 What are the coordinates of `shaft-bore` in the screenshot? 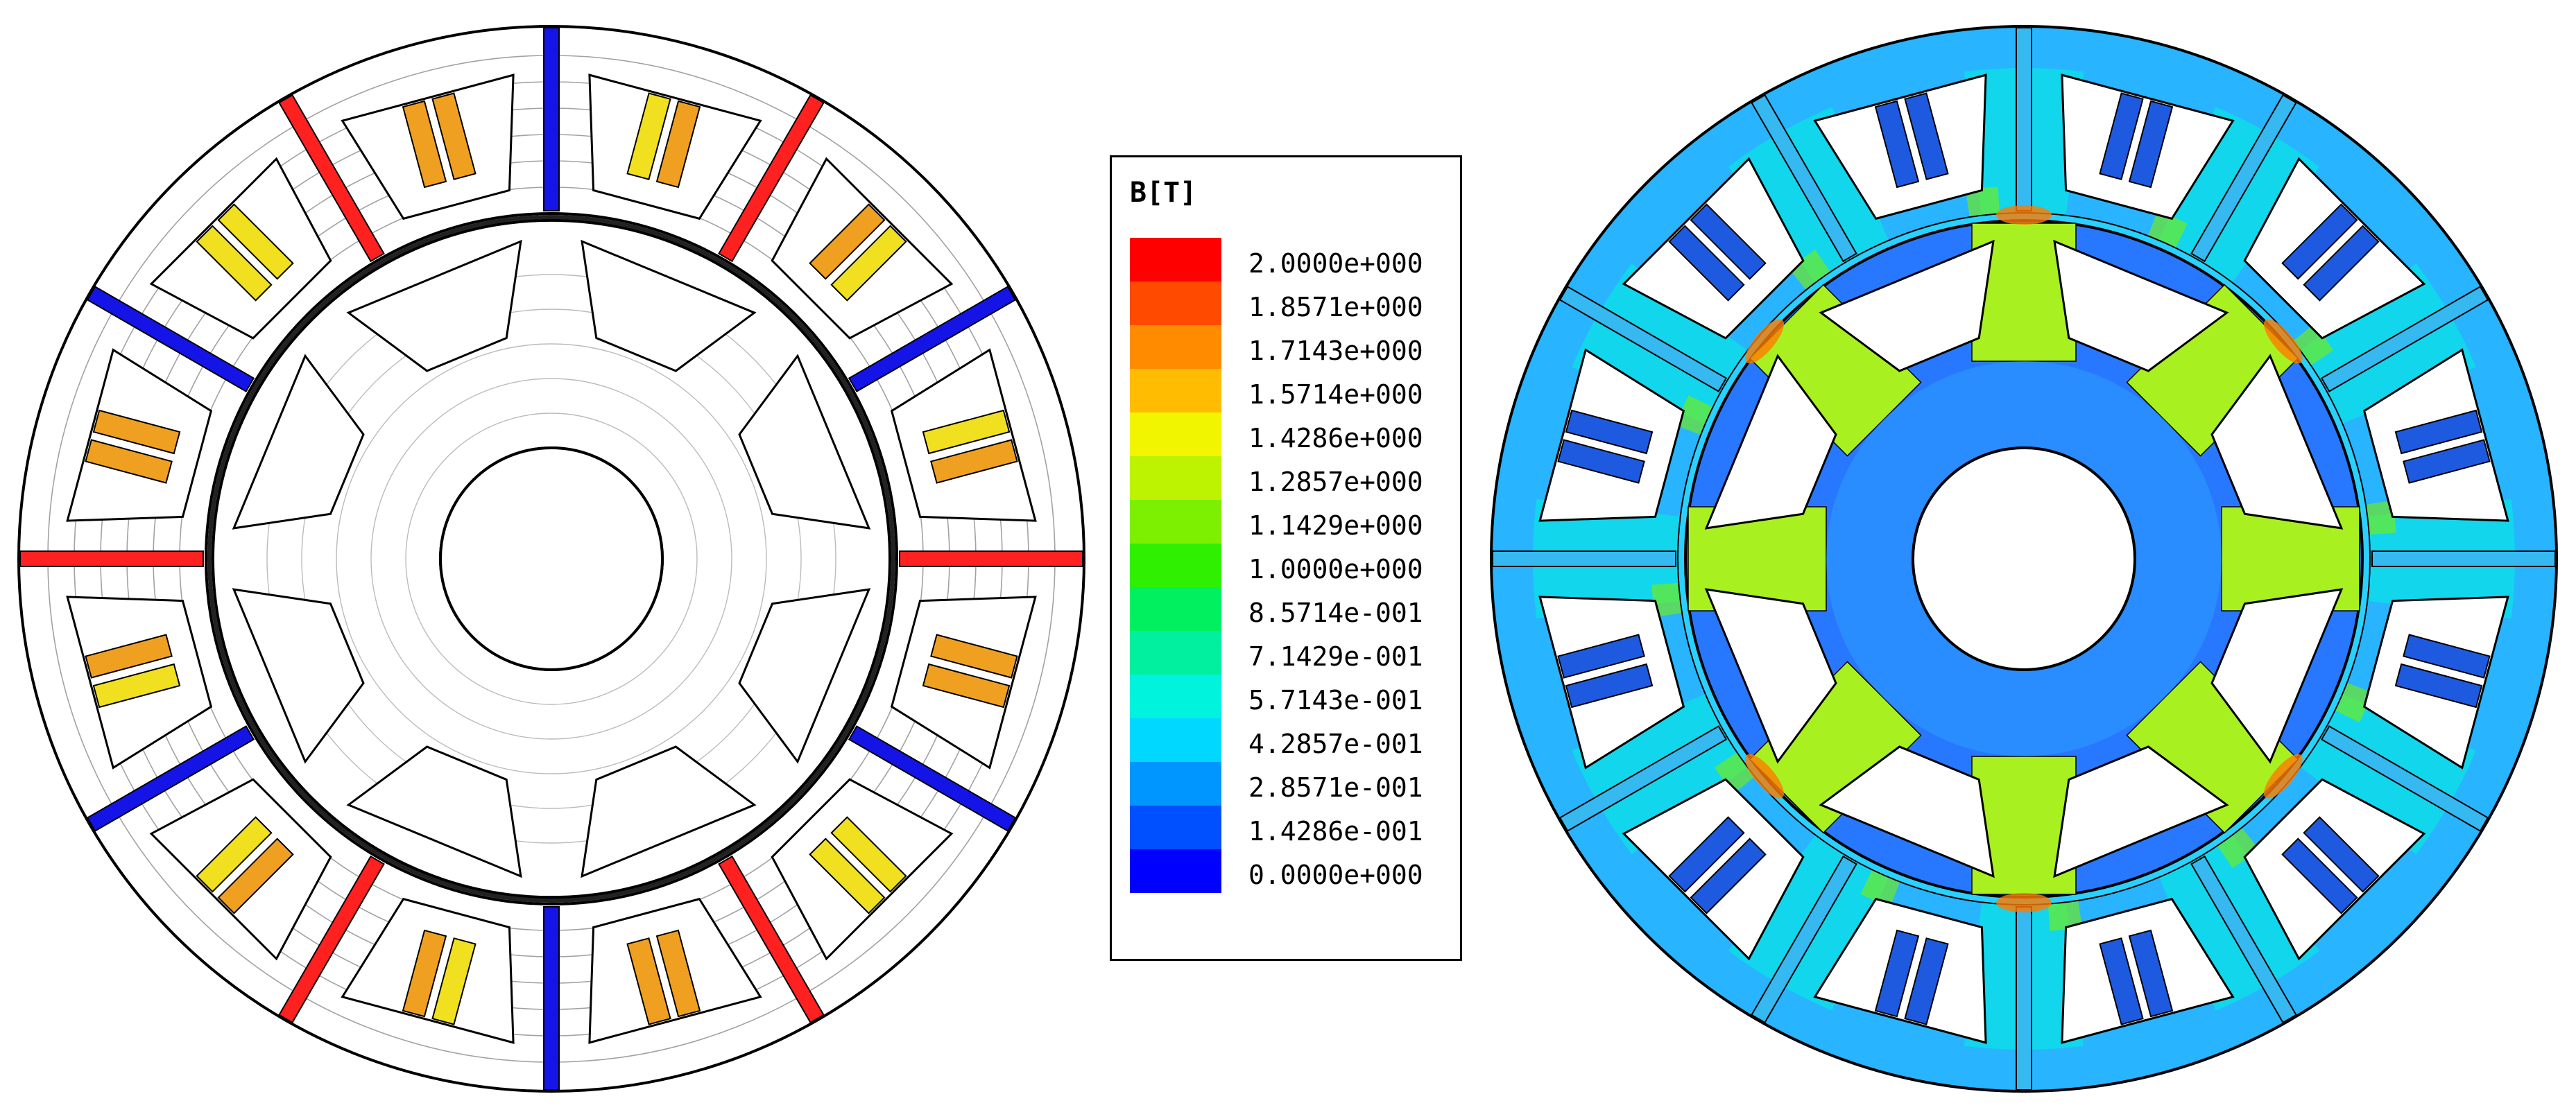 It's located at (2024, 558).